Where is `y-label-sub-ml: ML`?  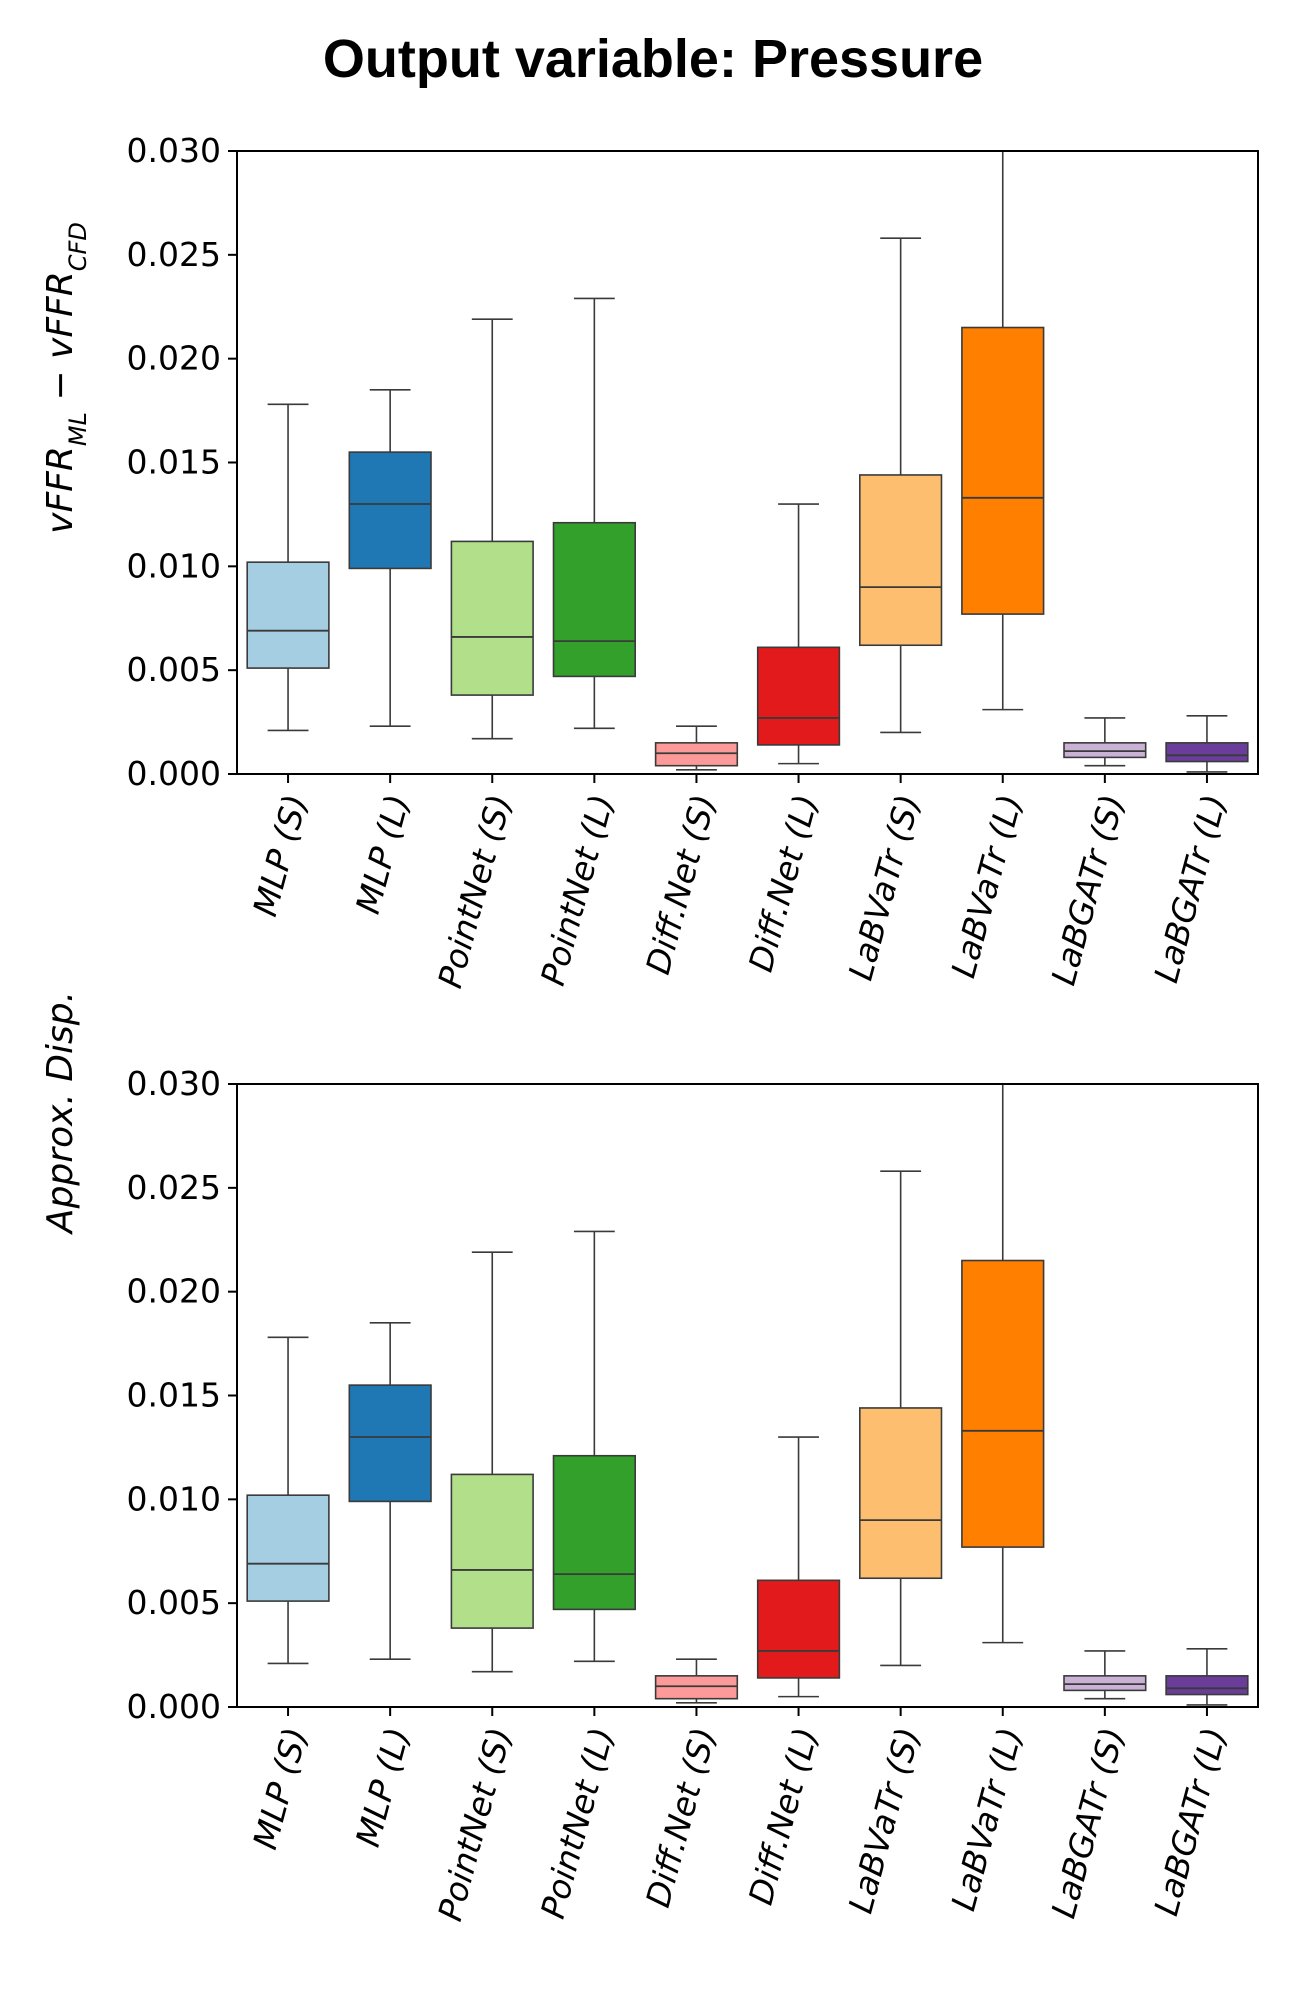
y-label-sub-ml: ML is located at coordinates (78, 429).